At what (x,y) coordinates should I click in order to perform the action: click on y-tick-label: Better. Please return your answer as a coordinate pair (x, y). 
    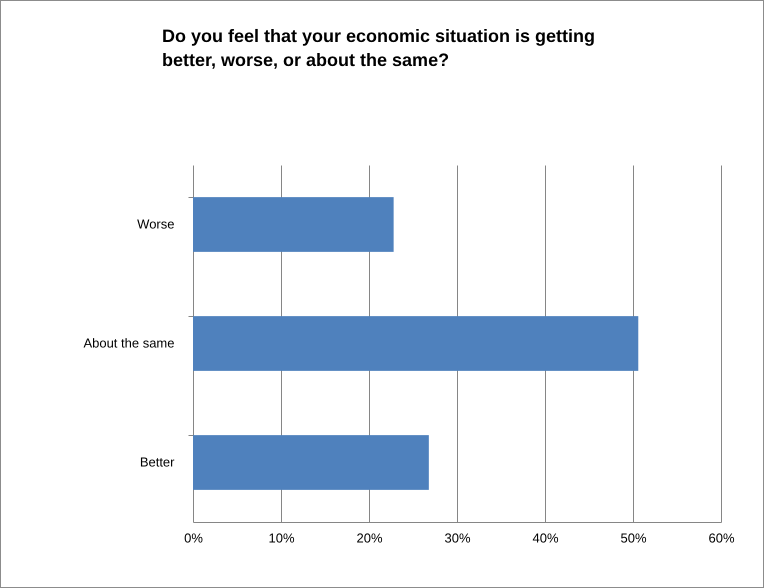
    Looking at the image, I should click on (158, 462).